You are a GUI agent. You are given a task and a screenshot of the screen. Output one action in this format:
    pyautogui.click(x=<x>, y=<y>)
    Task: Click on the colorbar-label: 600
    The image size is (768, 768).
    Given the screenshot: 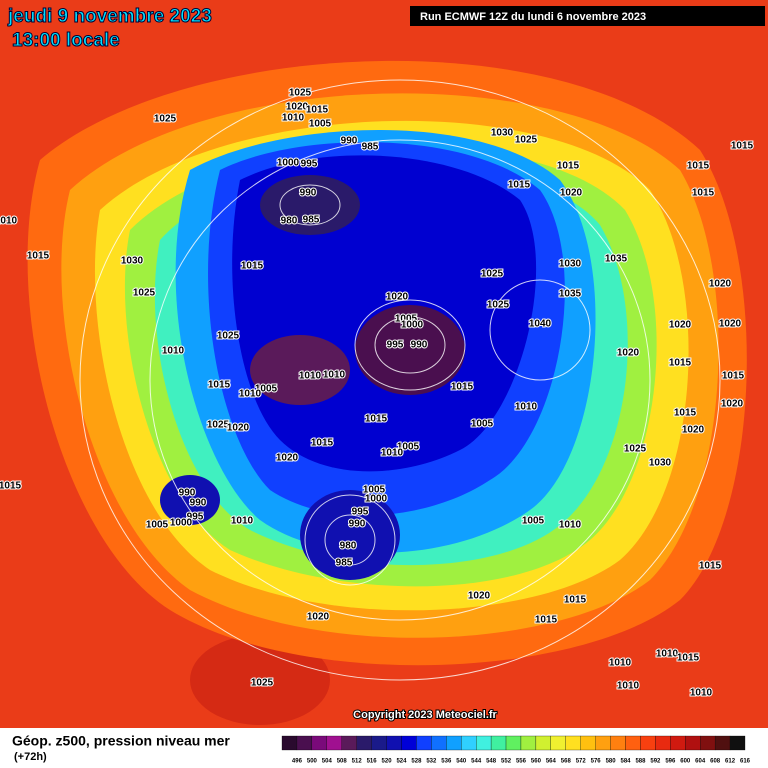 What is the action you would take?
    pyautogui.click(x=685, y=762)
    